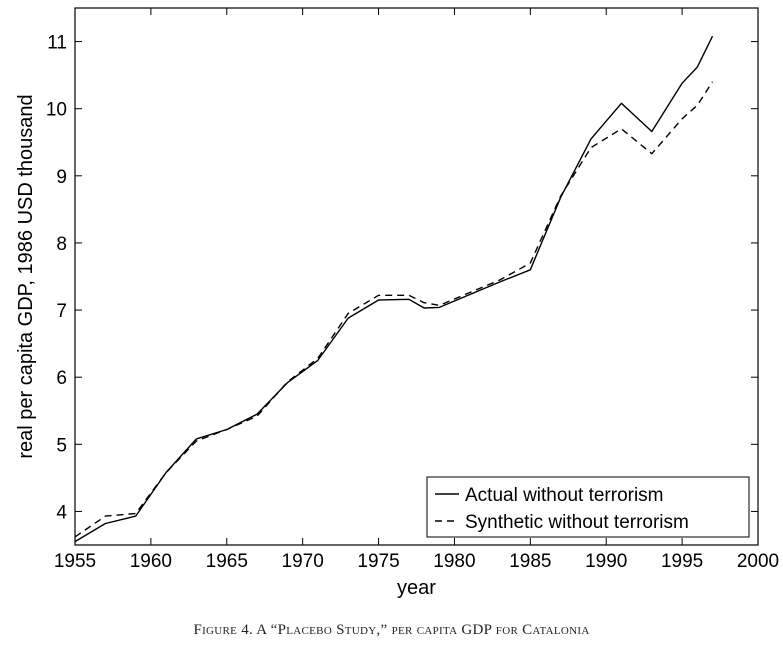  Describe the element at coordinates (564, 495) in the screenshot. I see `legend-label: Actual without terrorism` at that location.